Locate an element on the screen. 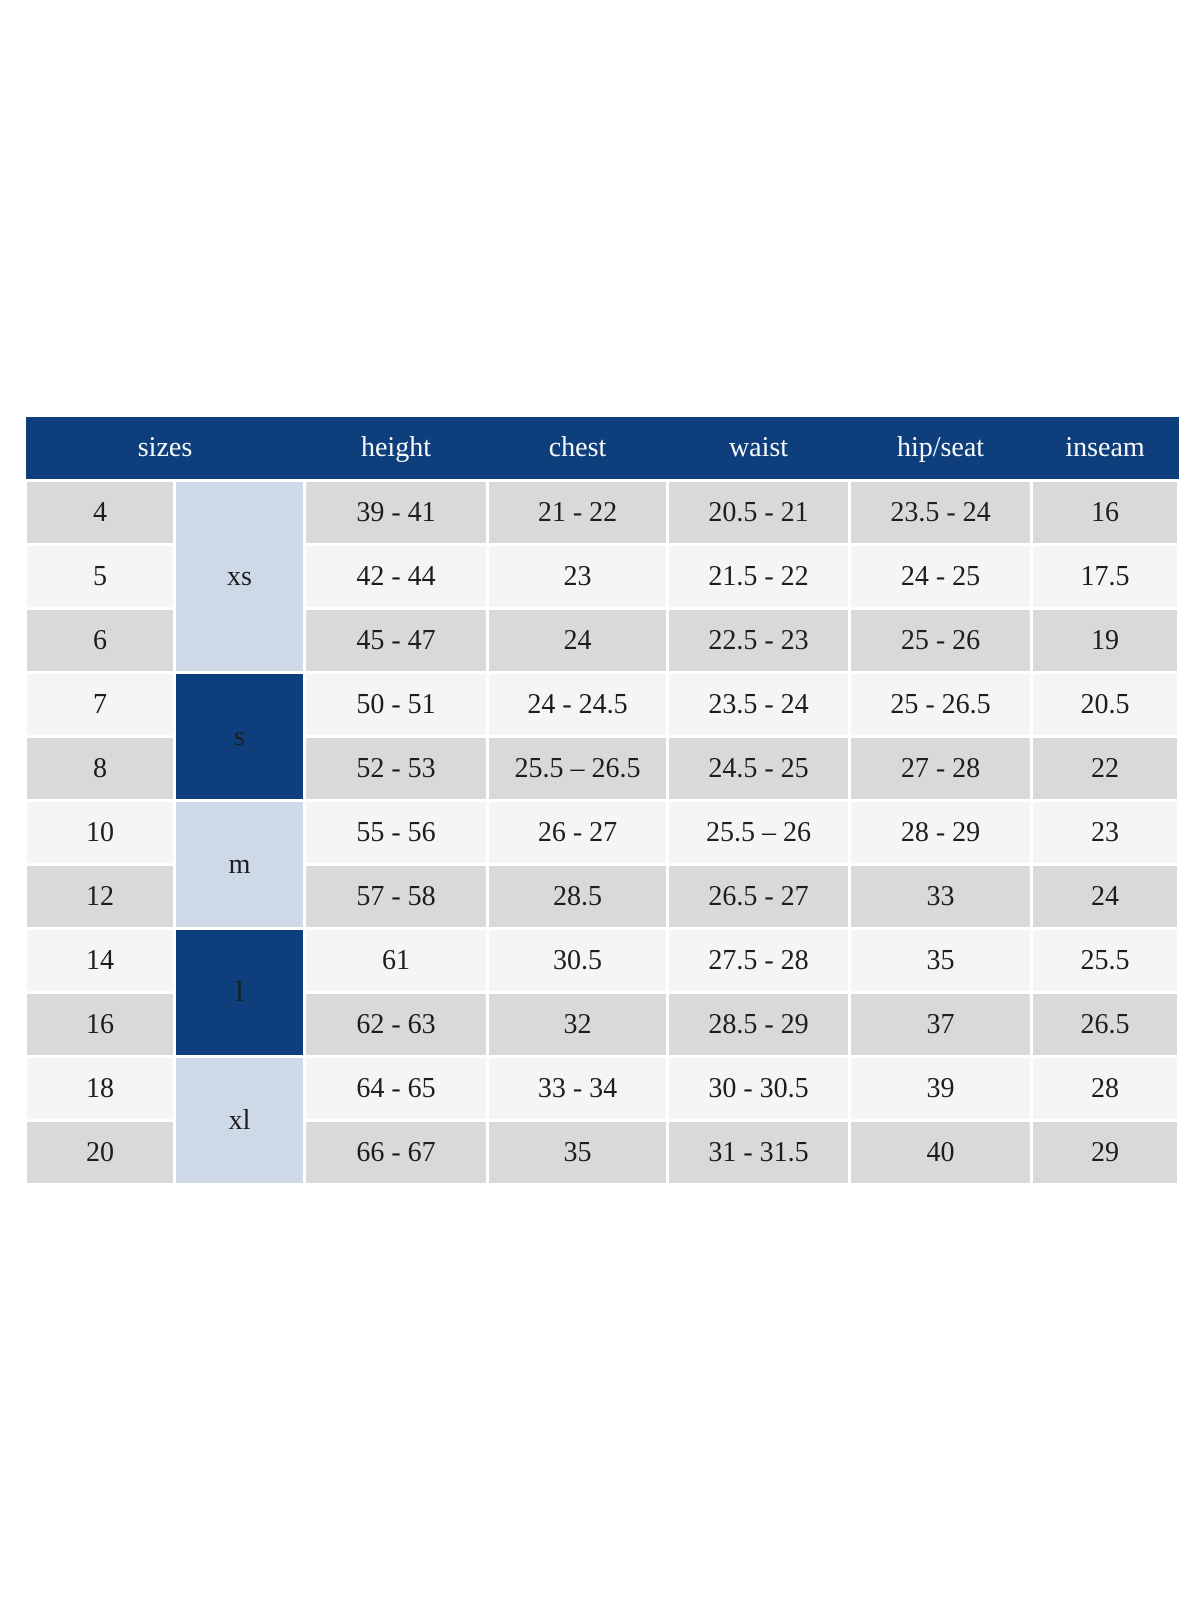 The image size is (1200, 1600). inseam-cell: 22 is located at coordinates (1105, 768).